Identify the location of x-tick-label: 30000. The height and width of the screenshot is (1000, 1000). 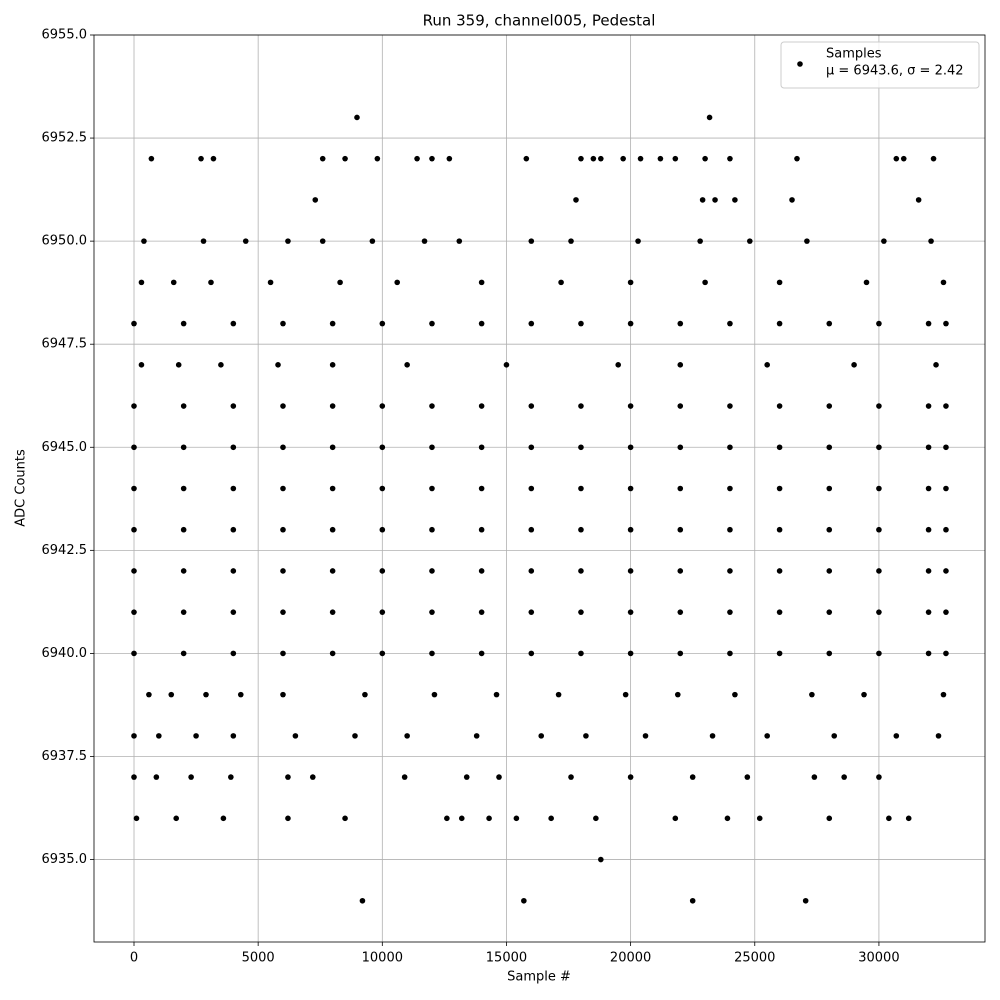
(878, 958).